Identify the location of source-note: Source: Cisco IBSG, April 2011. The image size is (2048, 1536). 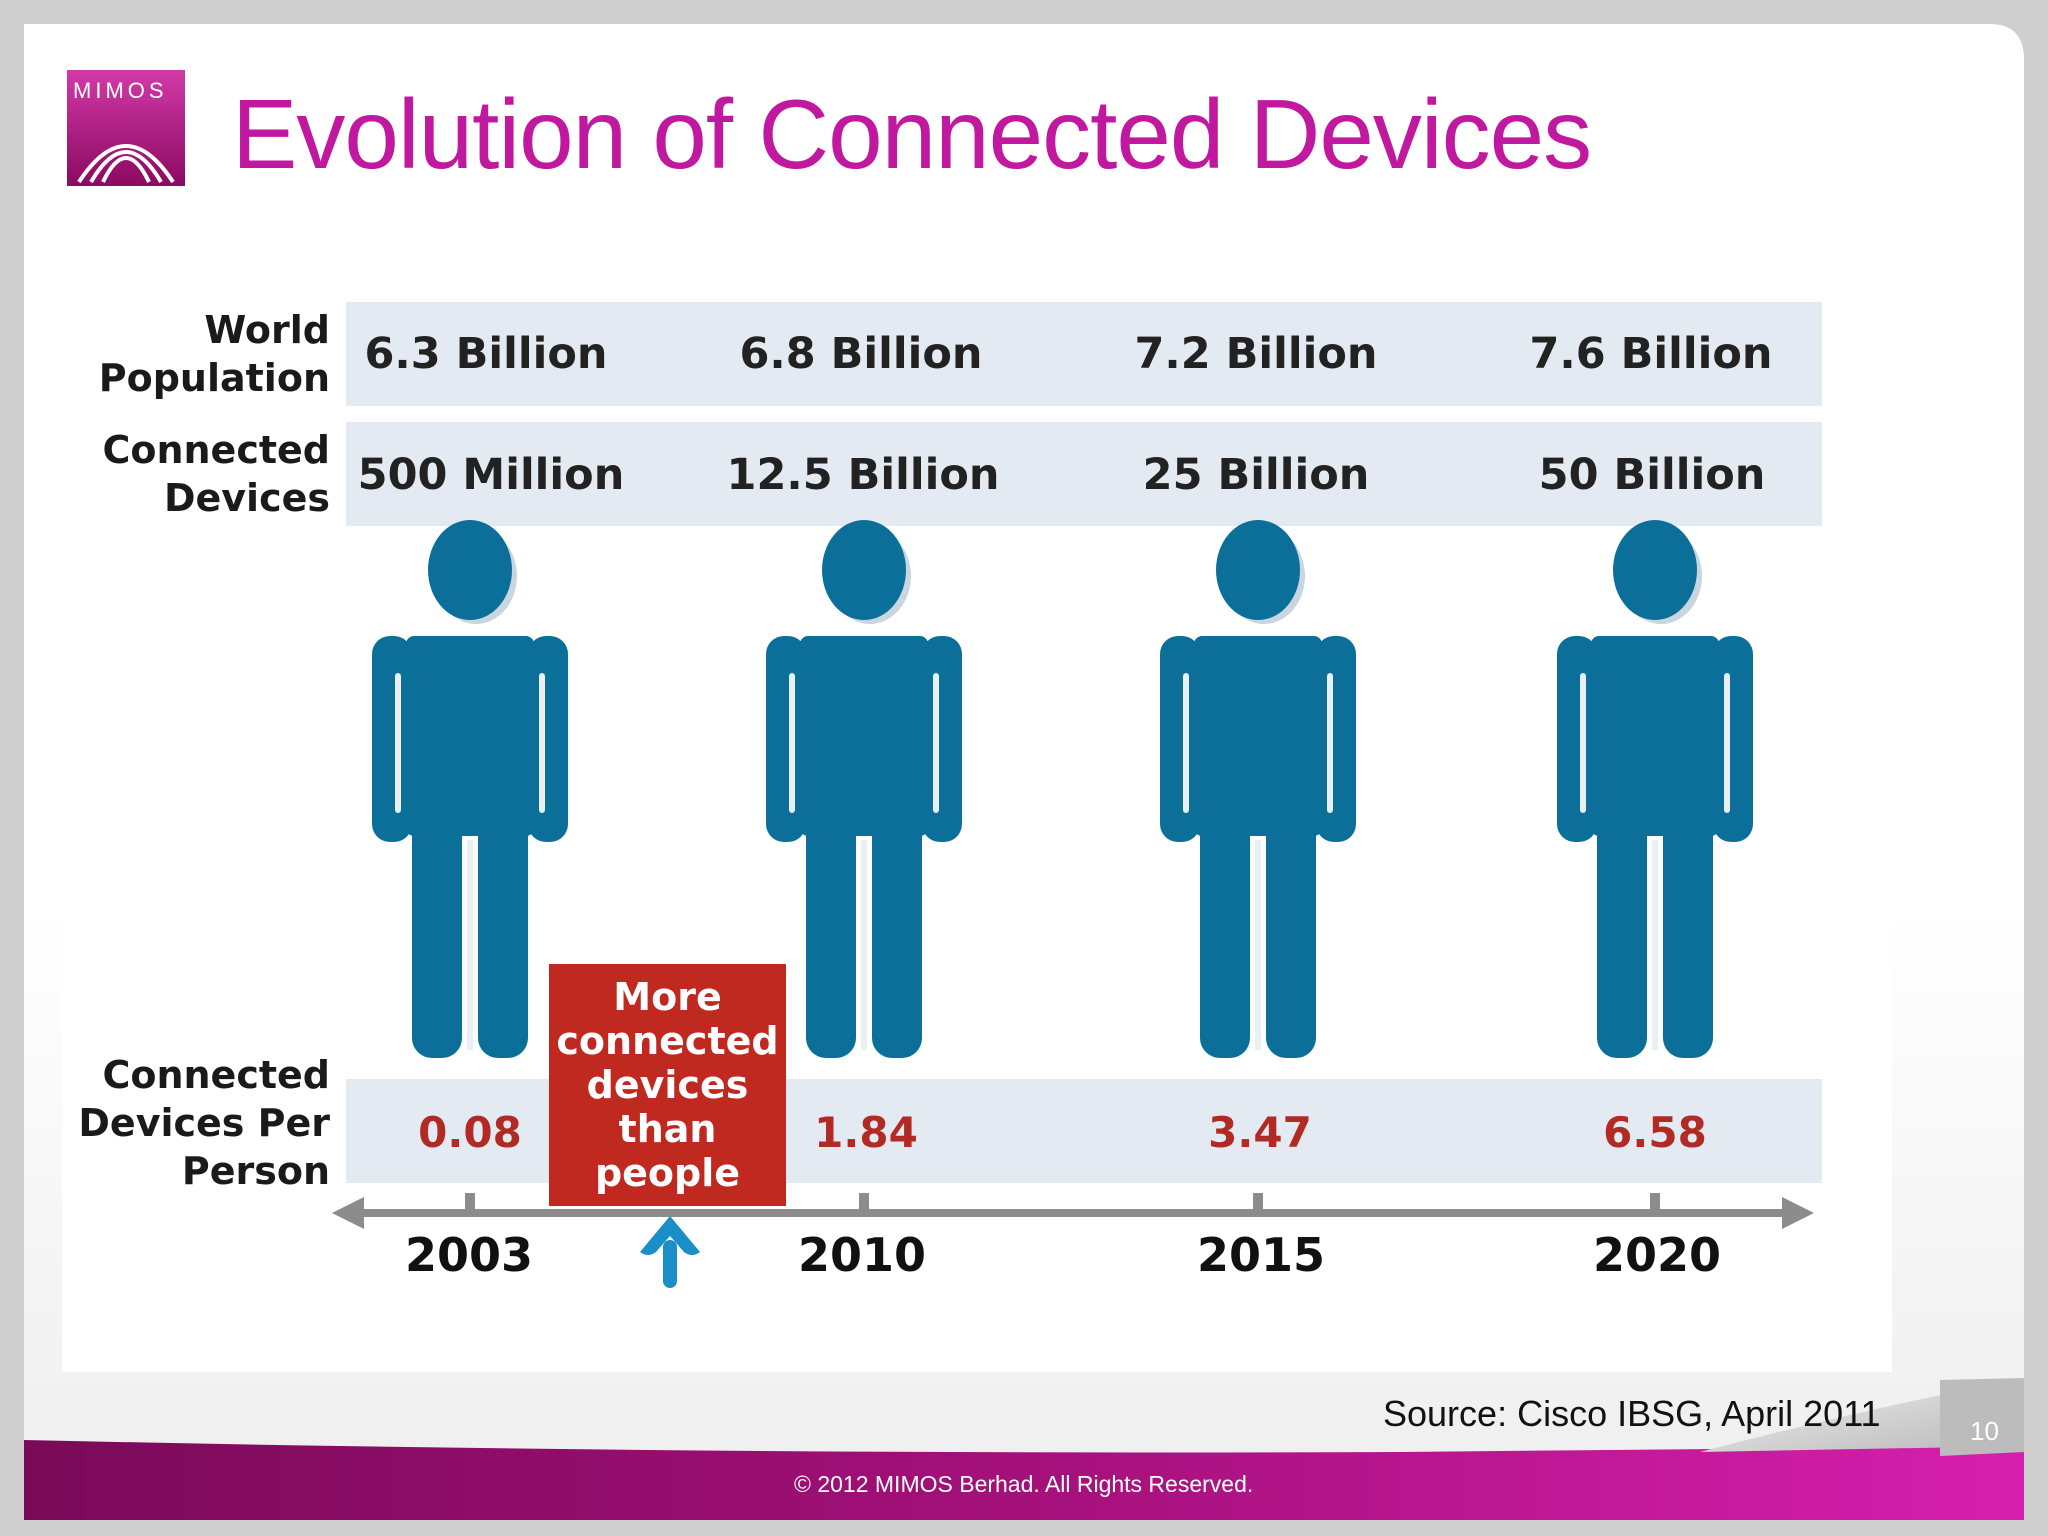
(1632, 1413).